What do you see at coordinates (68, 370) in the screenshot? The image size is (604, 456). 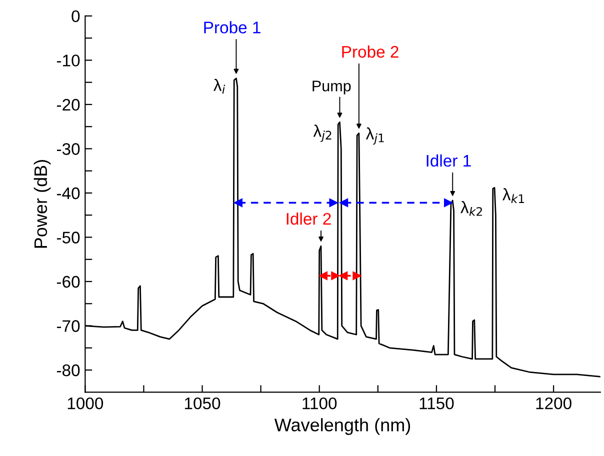 I see `y-tick-label: -80` at bounding box center [68, 370].